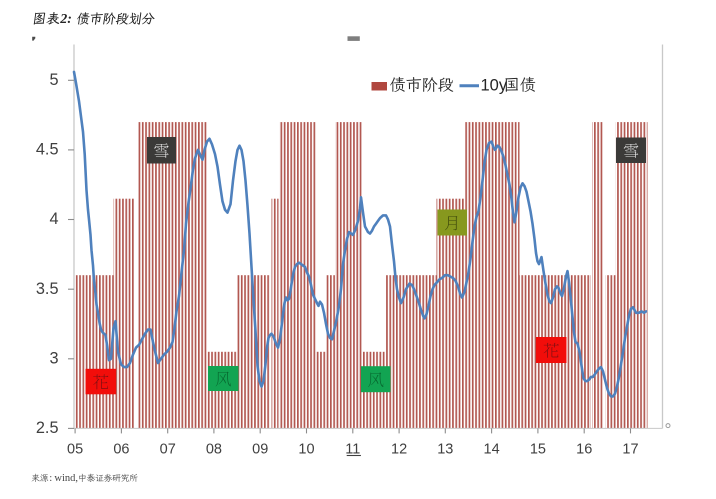 Image resolution: width=716 pixels, height=499 pixels. What do you see at coordinates (66, 478) in the screenshot?
I see `svg-text: wind,` at bounding box center [66, 478].